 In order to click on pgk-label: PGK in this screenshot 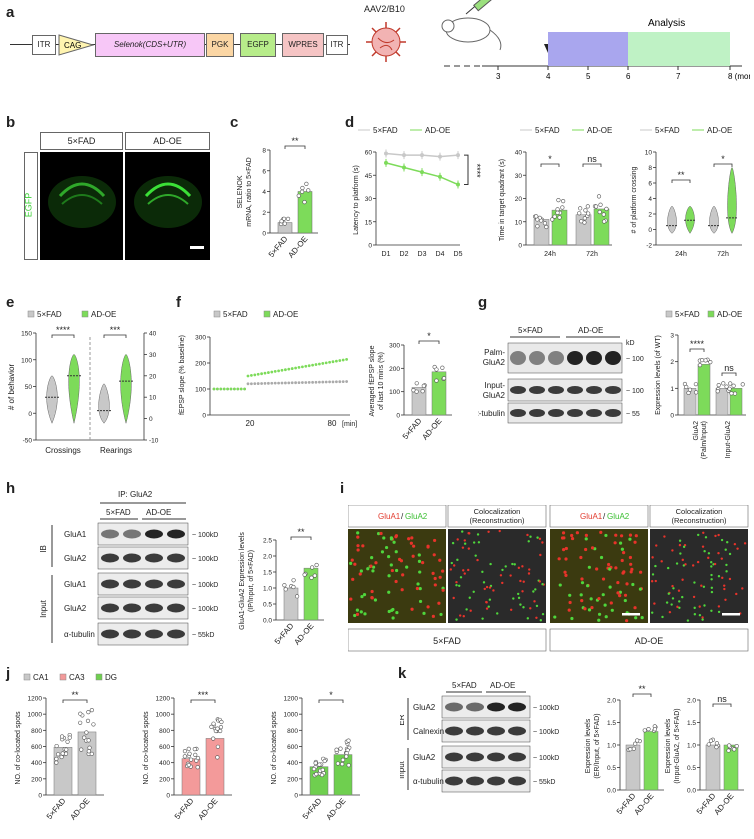, I will do `click(220, 44)`.